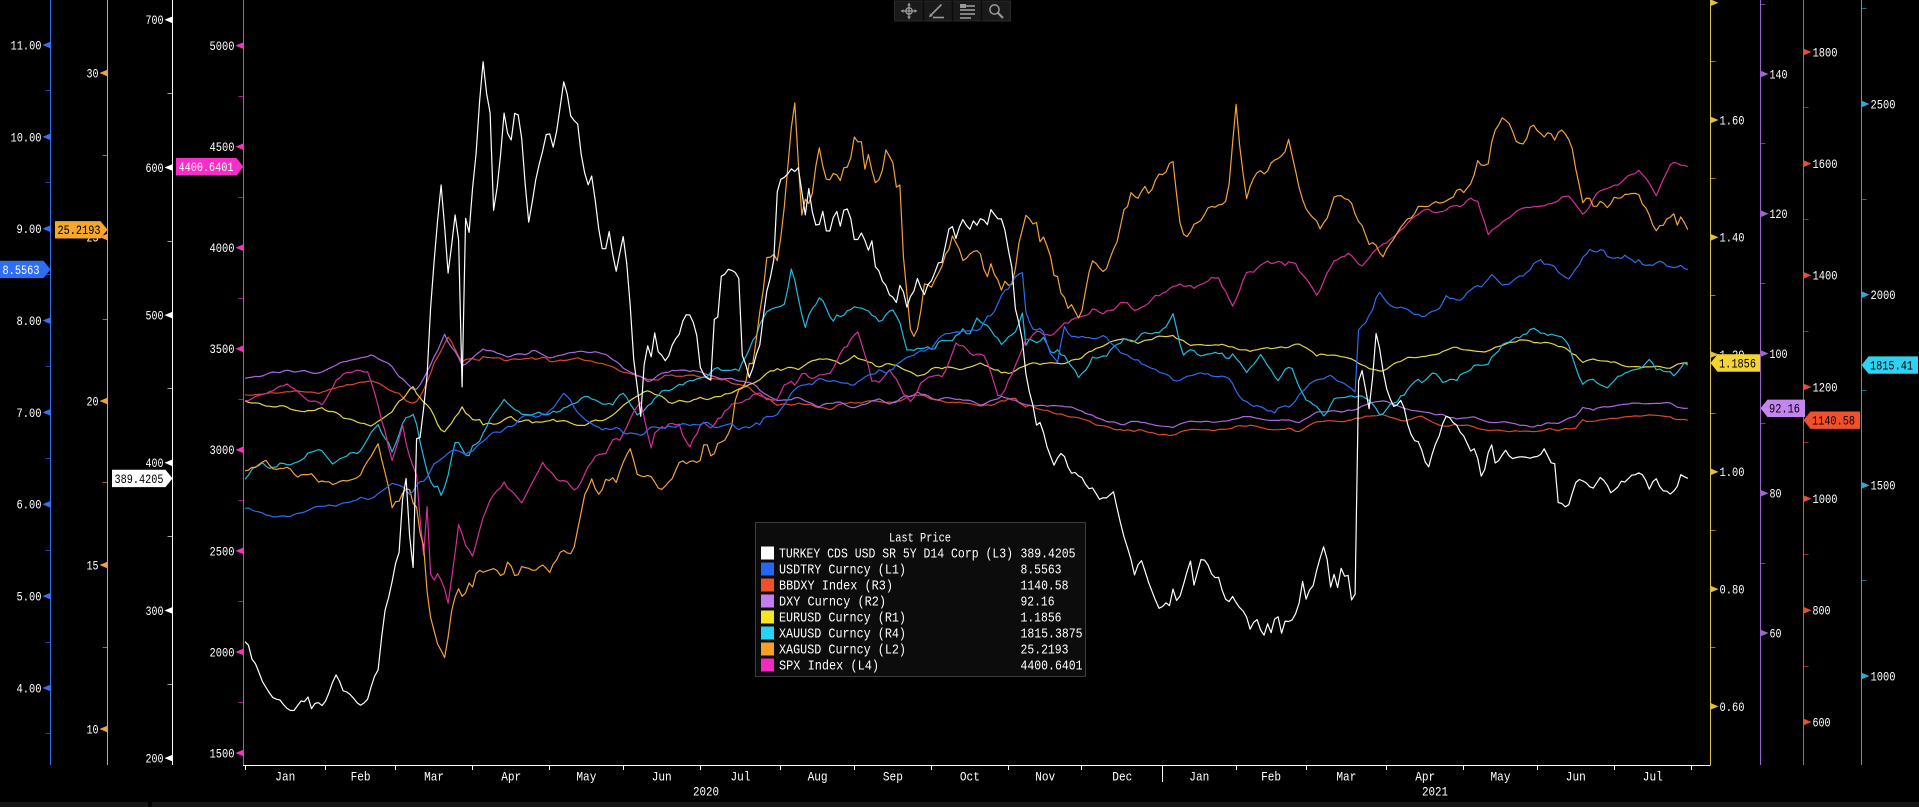 The width and height of the screenshot is (1919, 807). Describe the element at coordinates (1122, 777) in the screenshot. I see `svg-text: Dec` at that location.